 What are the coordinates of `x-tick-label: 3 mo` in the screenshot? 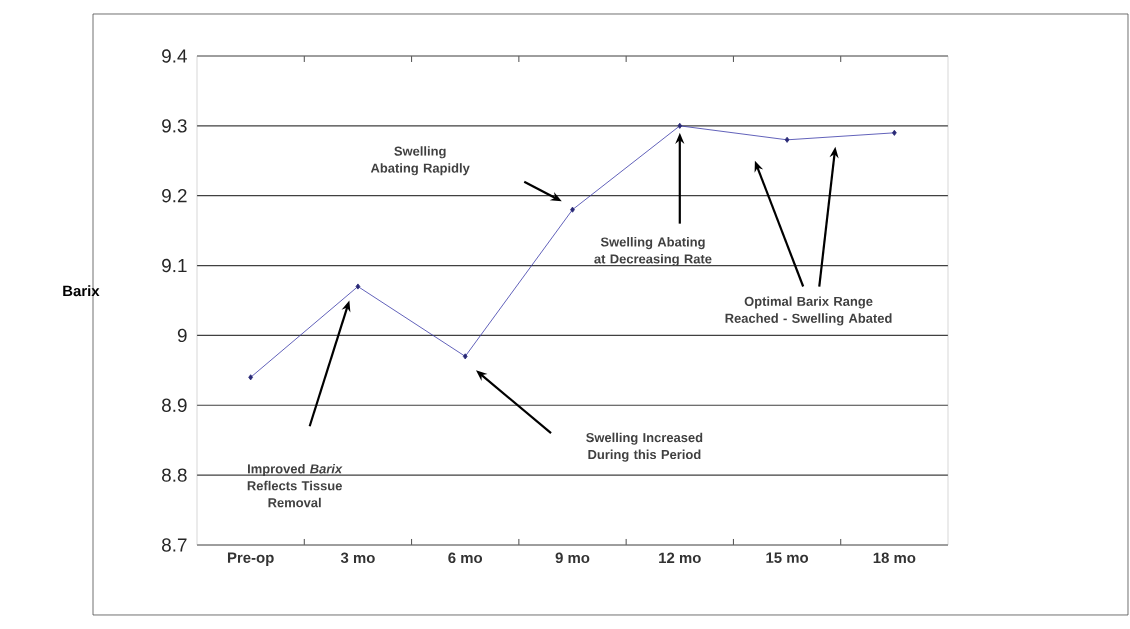 It's located at (357, 558).